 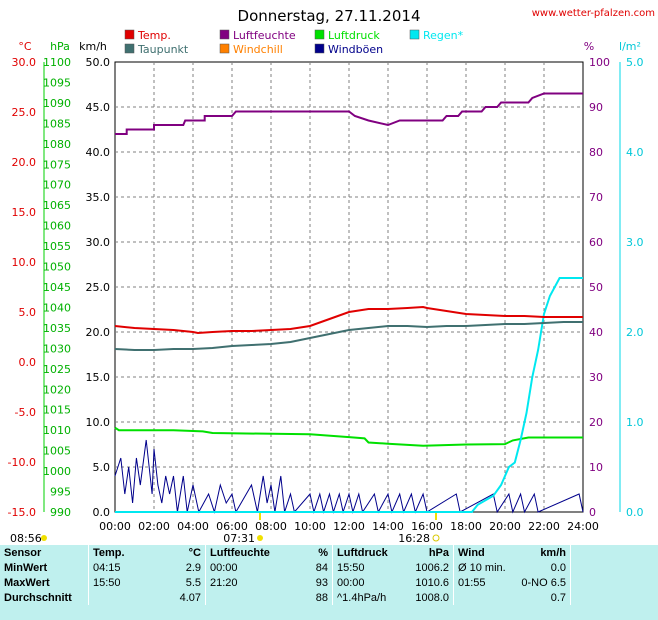 I want to click on humidity-value: 84, so click(x=321, y=567).